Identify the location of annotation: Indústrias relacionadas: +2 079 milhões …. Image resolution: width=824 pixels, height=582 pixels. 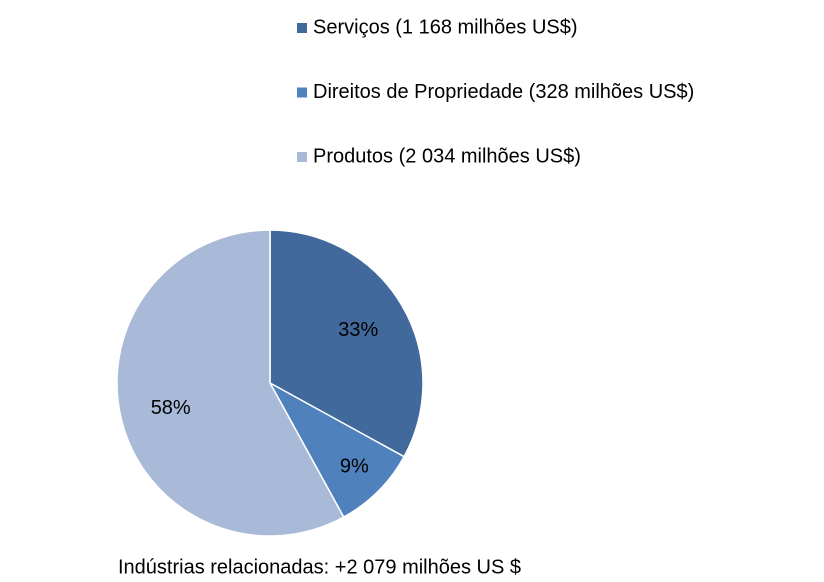
(319, 567).